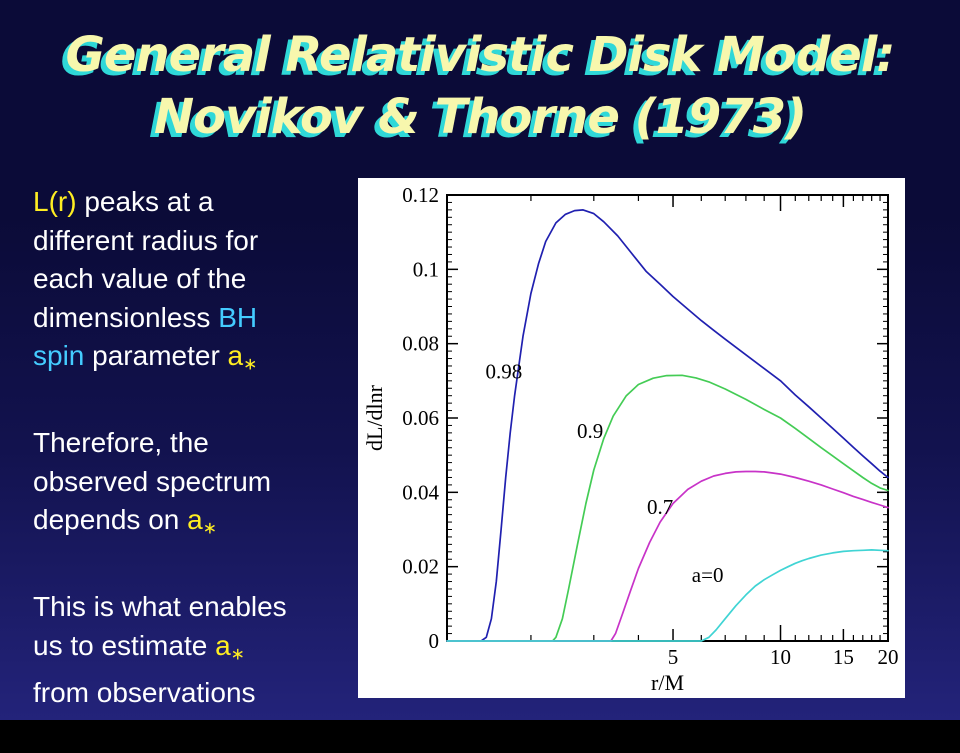 Image resolution: width=960 pixels, height=753 pixels. Describe the element at coordinates (420, 567) in the screenshot. I see `y-tick-label: 0.02` at that location.